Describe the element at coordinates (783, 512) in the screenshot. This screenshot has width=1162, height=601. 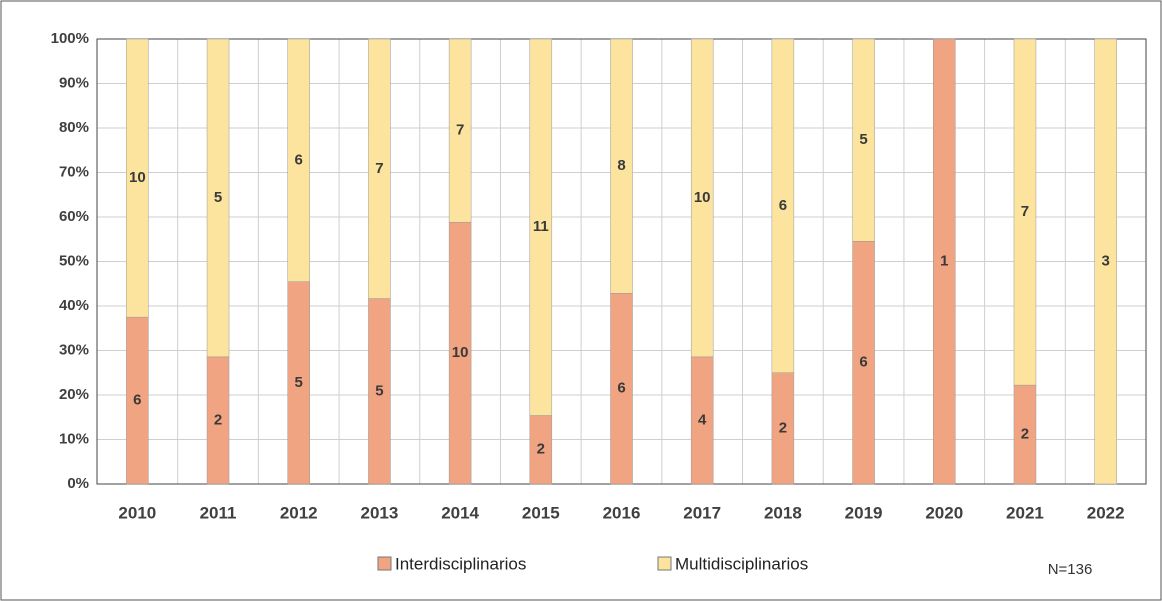
I see `x-tick-label: 2018` at that location.